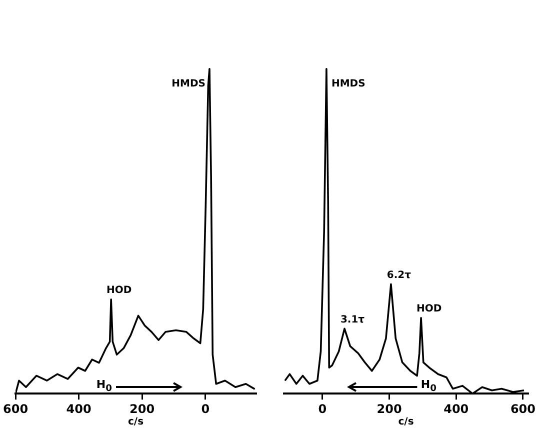 Image resolution: width=540 pixels, height=428 pixels. Describe the element at coordinates (353, 320) in the screenshot. I see `annotation: 3.1τ` at that location.